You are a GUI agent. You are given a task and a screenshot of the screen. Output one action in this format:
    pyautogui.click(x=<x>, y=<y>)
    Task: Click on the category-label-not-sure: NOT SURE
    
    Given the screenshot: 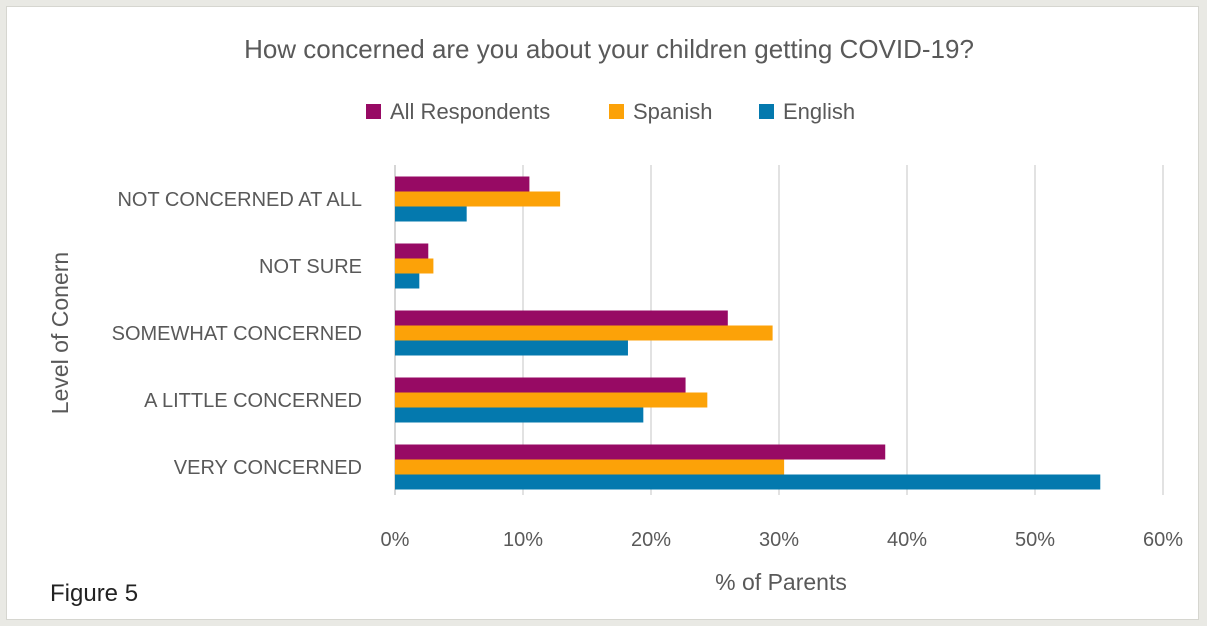 What is the action you would take?
    pyautogui.click(x=310, y=267)
    